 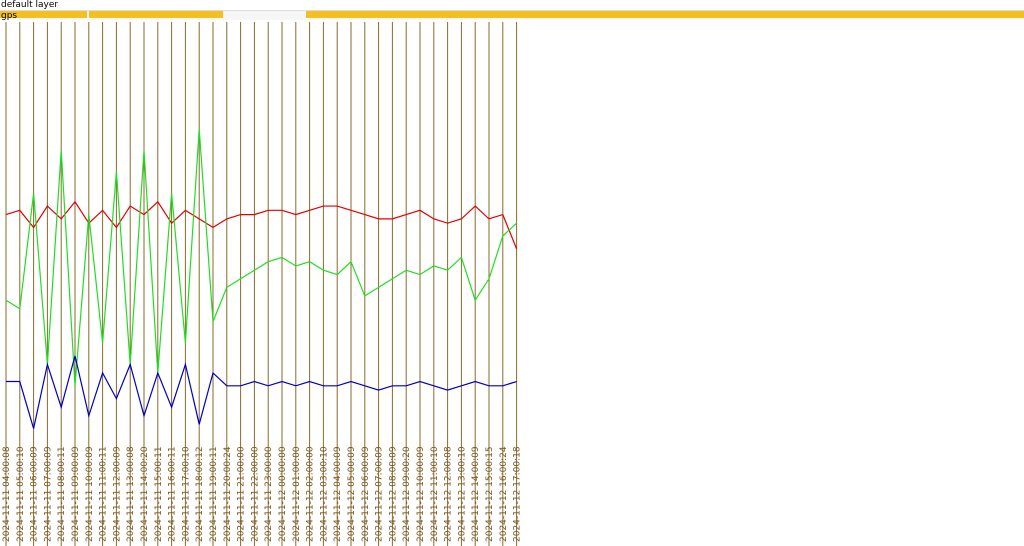 I want to click on time-label: 2024-11-11 12:00:09, so click(x=117, y=494).